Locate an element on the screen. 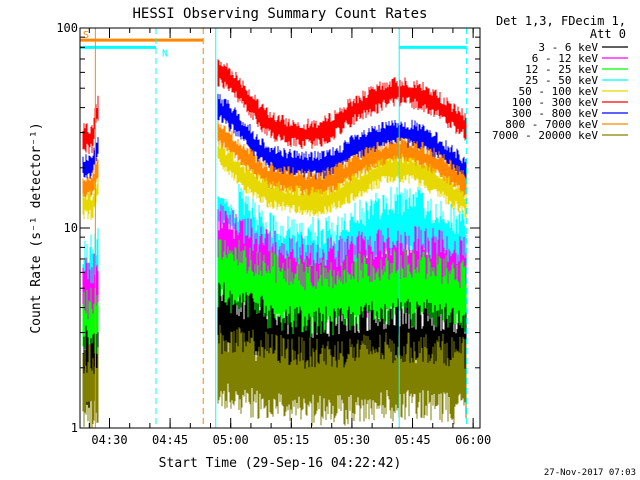  legend-label: 12 - 25 keV is located at coordinates (561, 69).